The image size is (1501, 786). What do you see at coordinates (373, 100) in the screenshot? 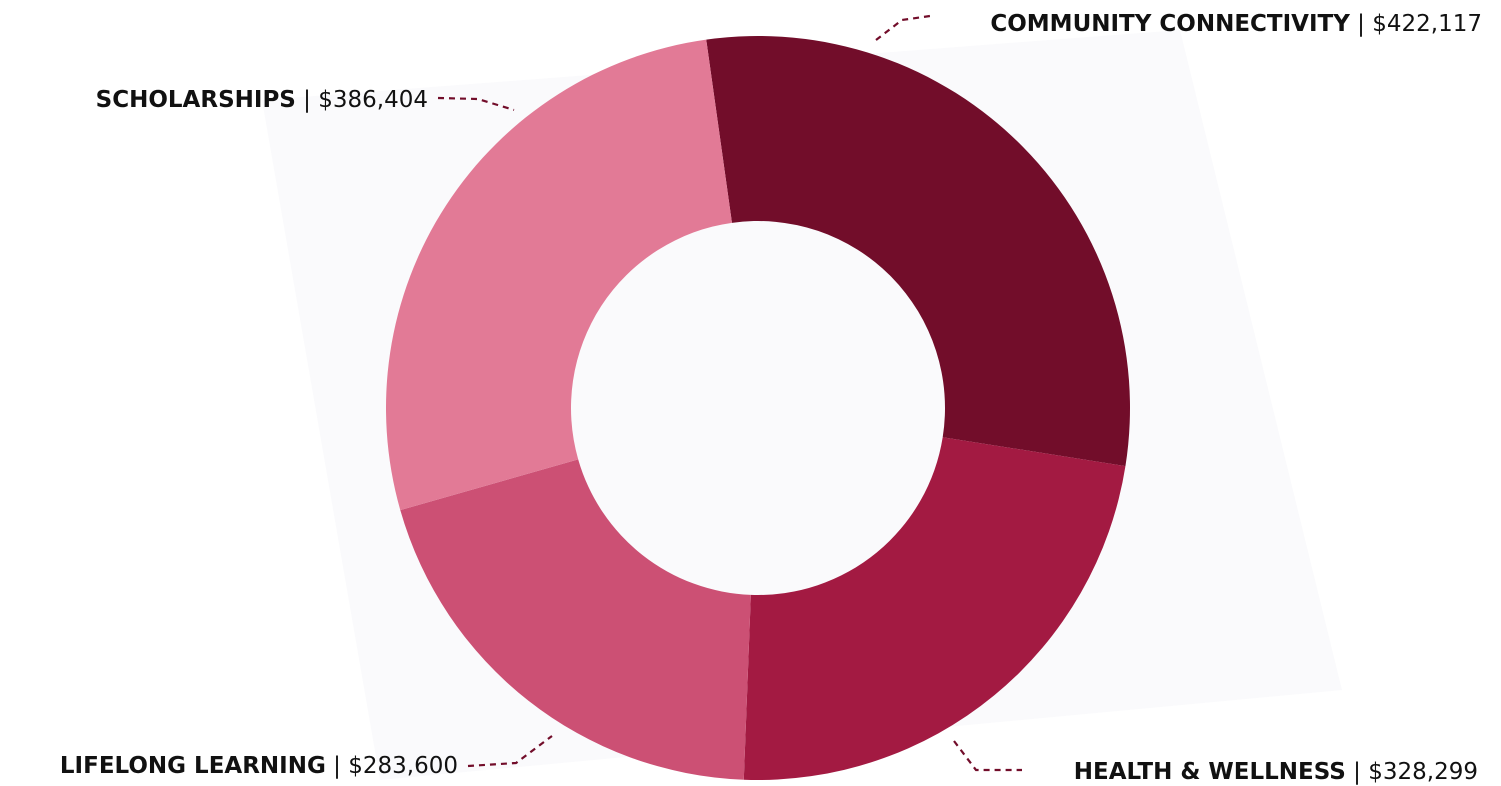
I see `category-value: $386,404` at bounding box center [373, 100].